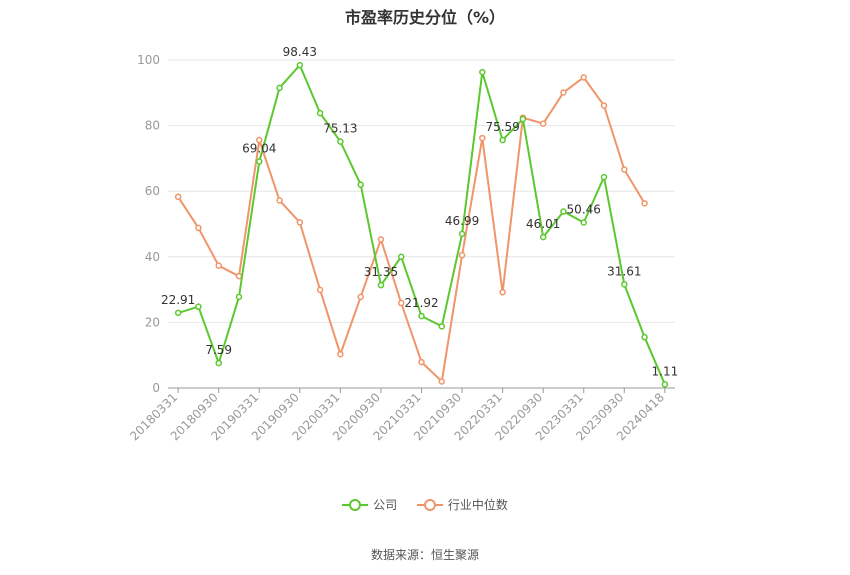  What do you see at coordinates (385, 505) in the screenshot?
I see `legend-company-label: 公司` at bounding box center [385, 505].